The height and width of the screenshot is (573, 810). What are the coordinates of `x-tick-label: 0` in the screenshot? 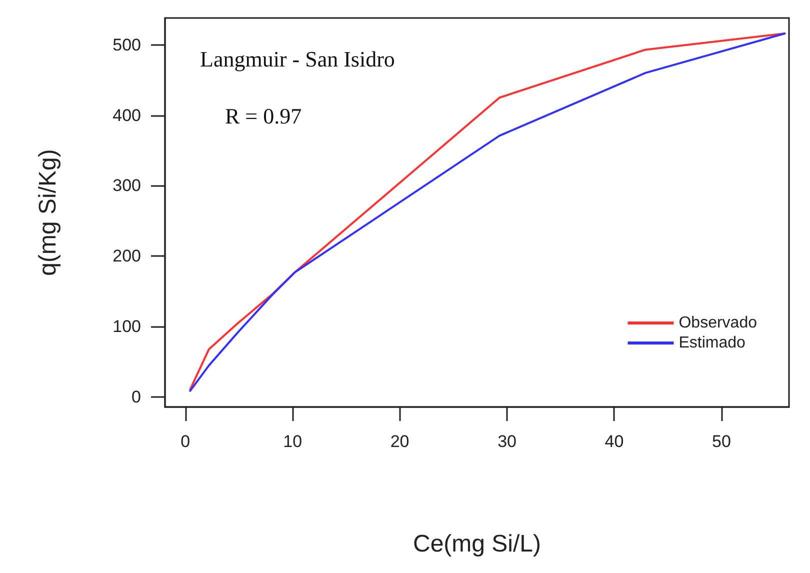 It's located at (185, 441).